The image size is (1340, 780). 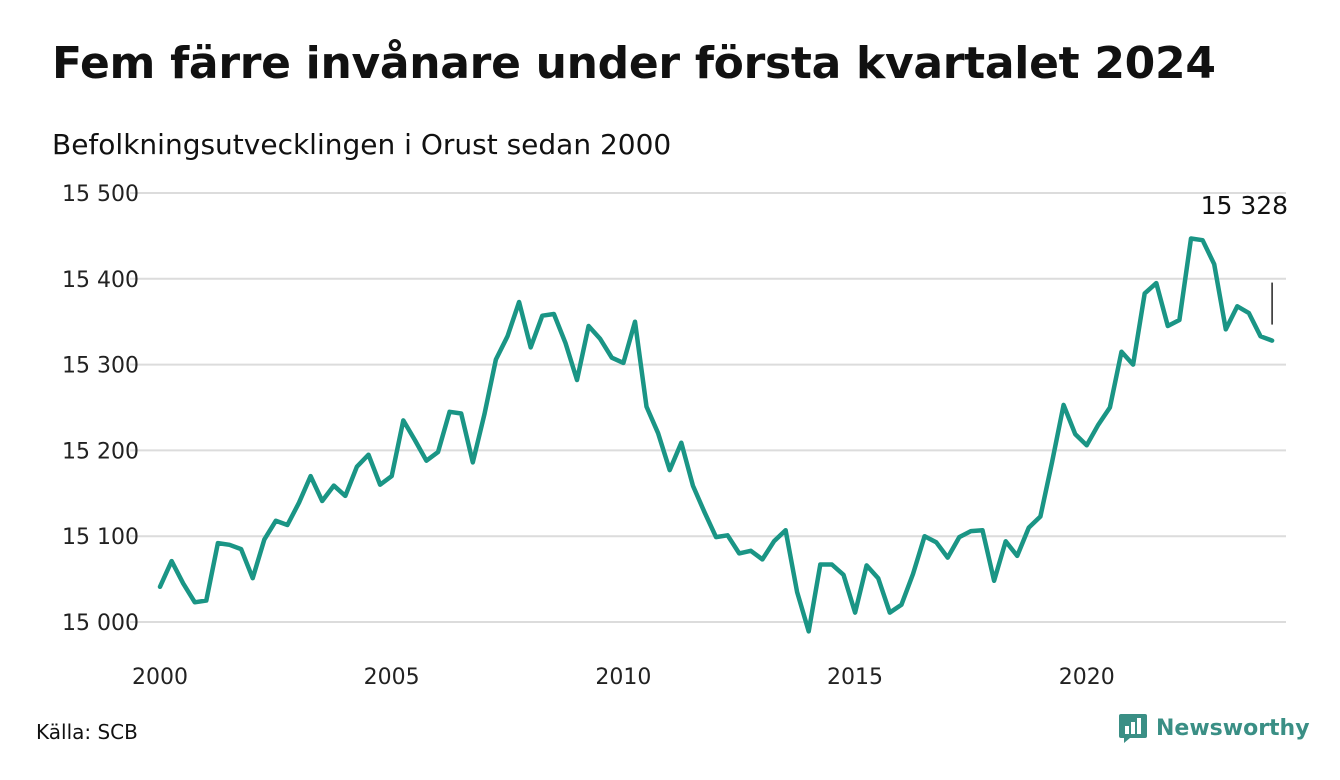 What do you see at coordinates (1087, 677) in the screenshot?
I see `x-tick-label: 2020` at bounding box center [1087, 677].